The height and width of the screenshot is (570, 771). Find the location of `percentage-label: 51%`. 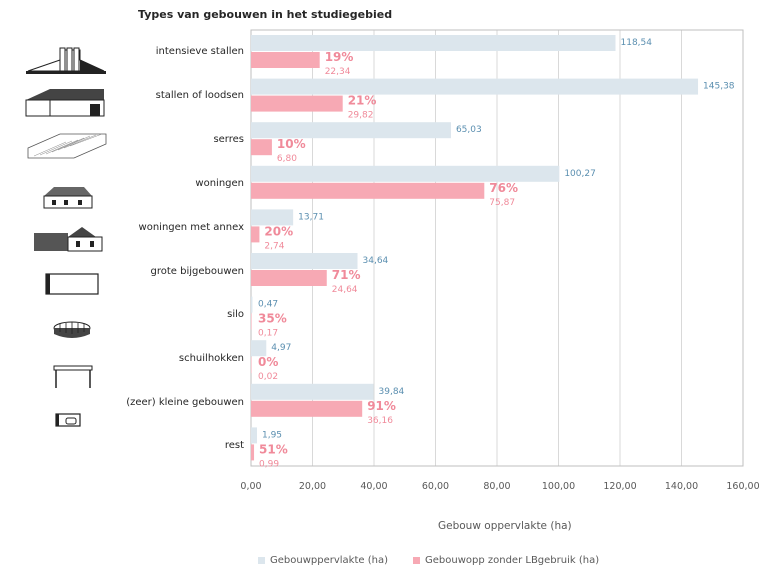

percentage-label: 51% is located at coordinates (273, 449).